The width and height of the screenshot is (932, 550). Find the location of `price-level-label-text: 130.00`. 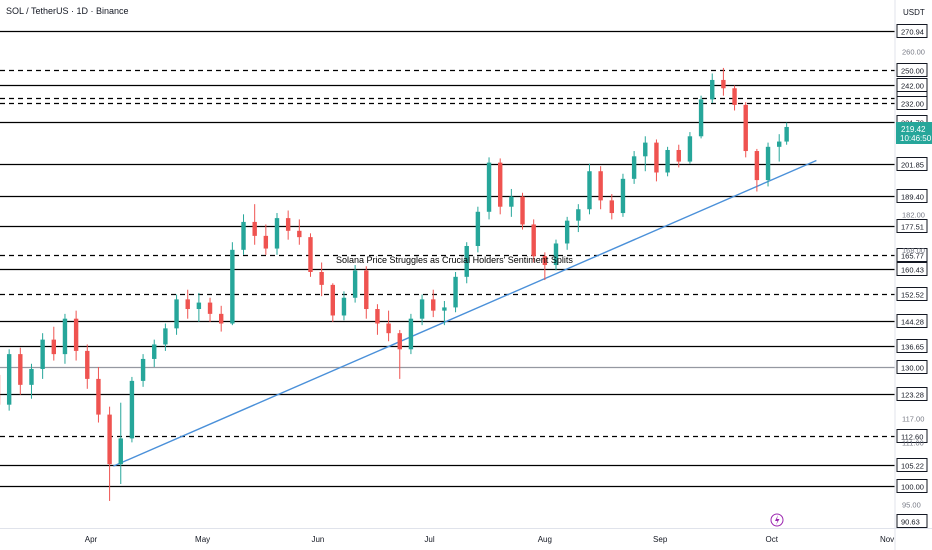

price-level-label-text: 130.00 is located at coordinates (912, 368).